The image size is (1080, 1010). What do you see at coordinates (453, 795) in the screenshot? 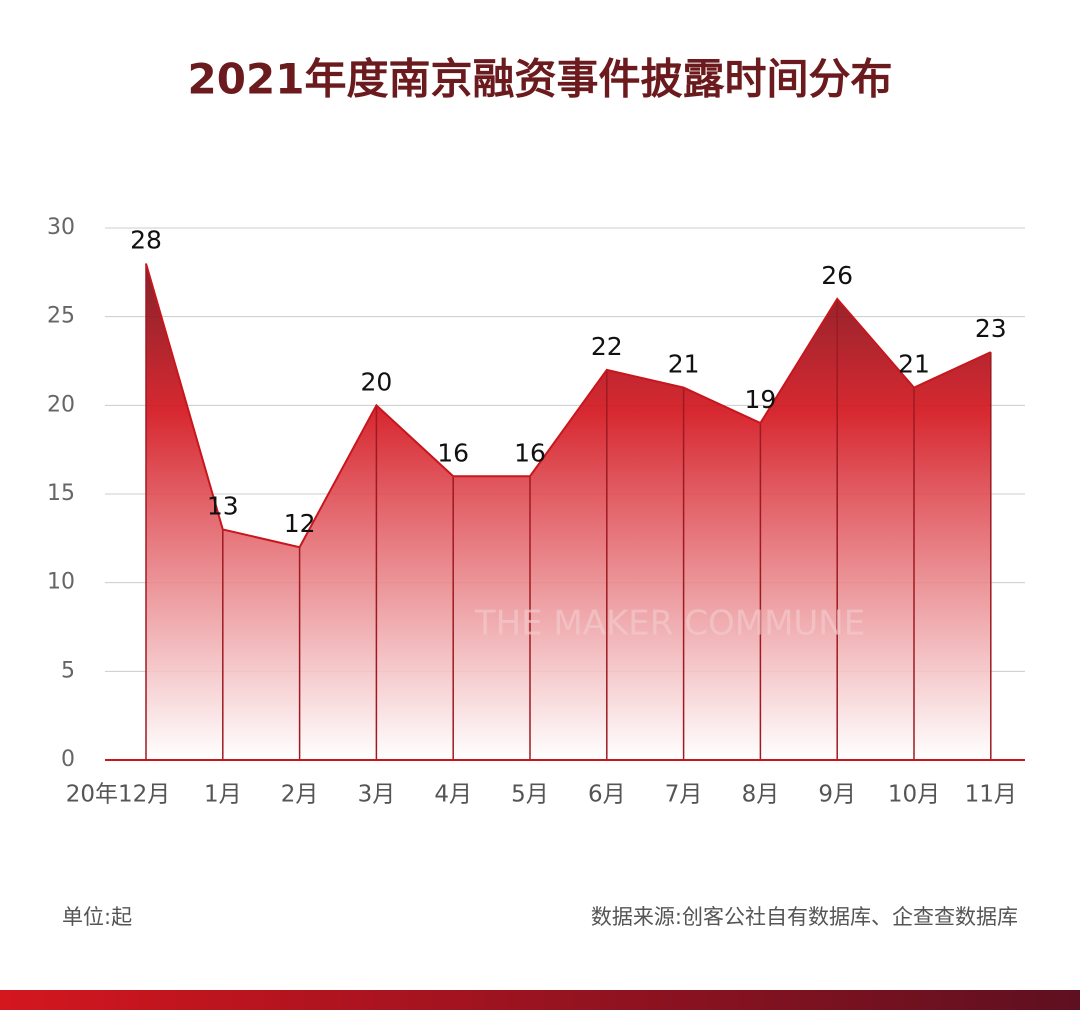
I see `x-tick-label: 4月` at bounding box center [453, 795].